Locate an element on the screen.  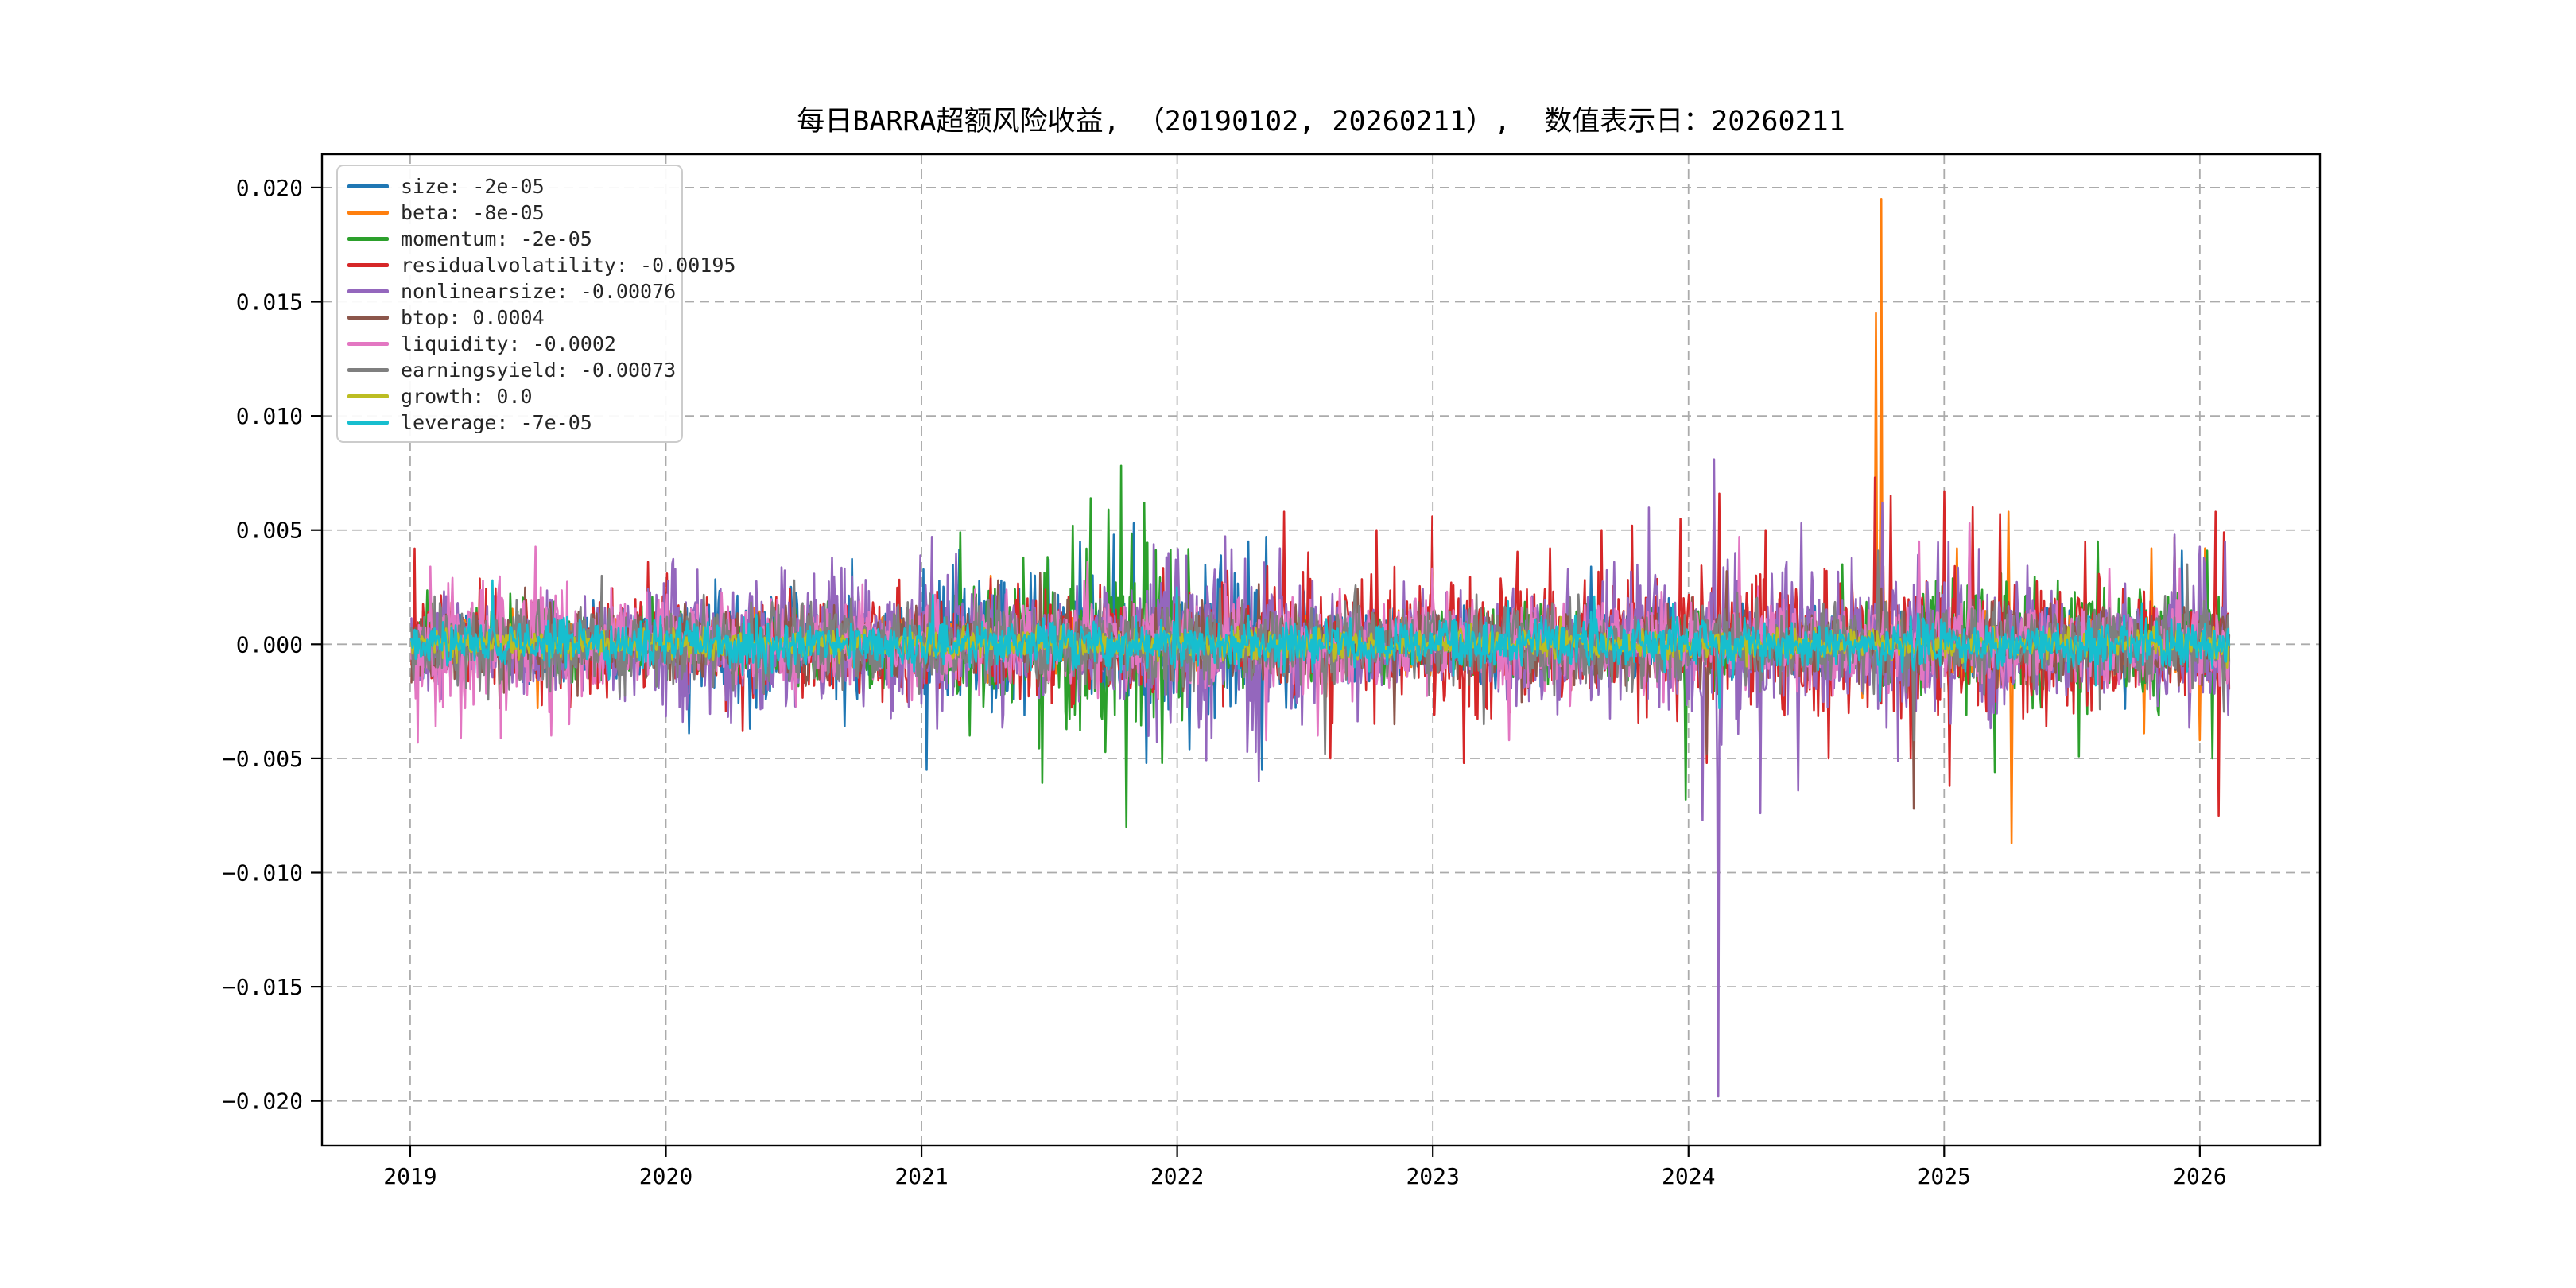
y-tick-label: −0.015 is located at coordinates (263, 987).